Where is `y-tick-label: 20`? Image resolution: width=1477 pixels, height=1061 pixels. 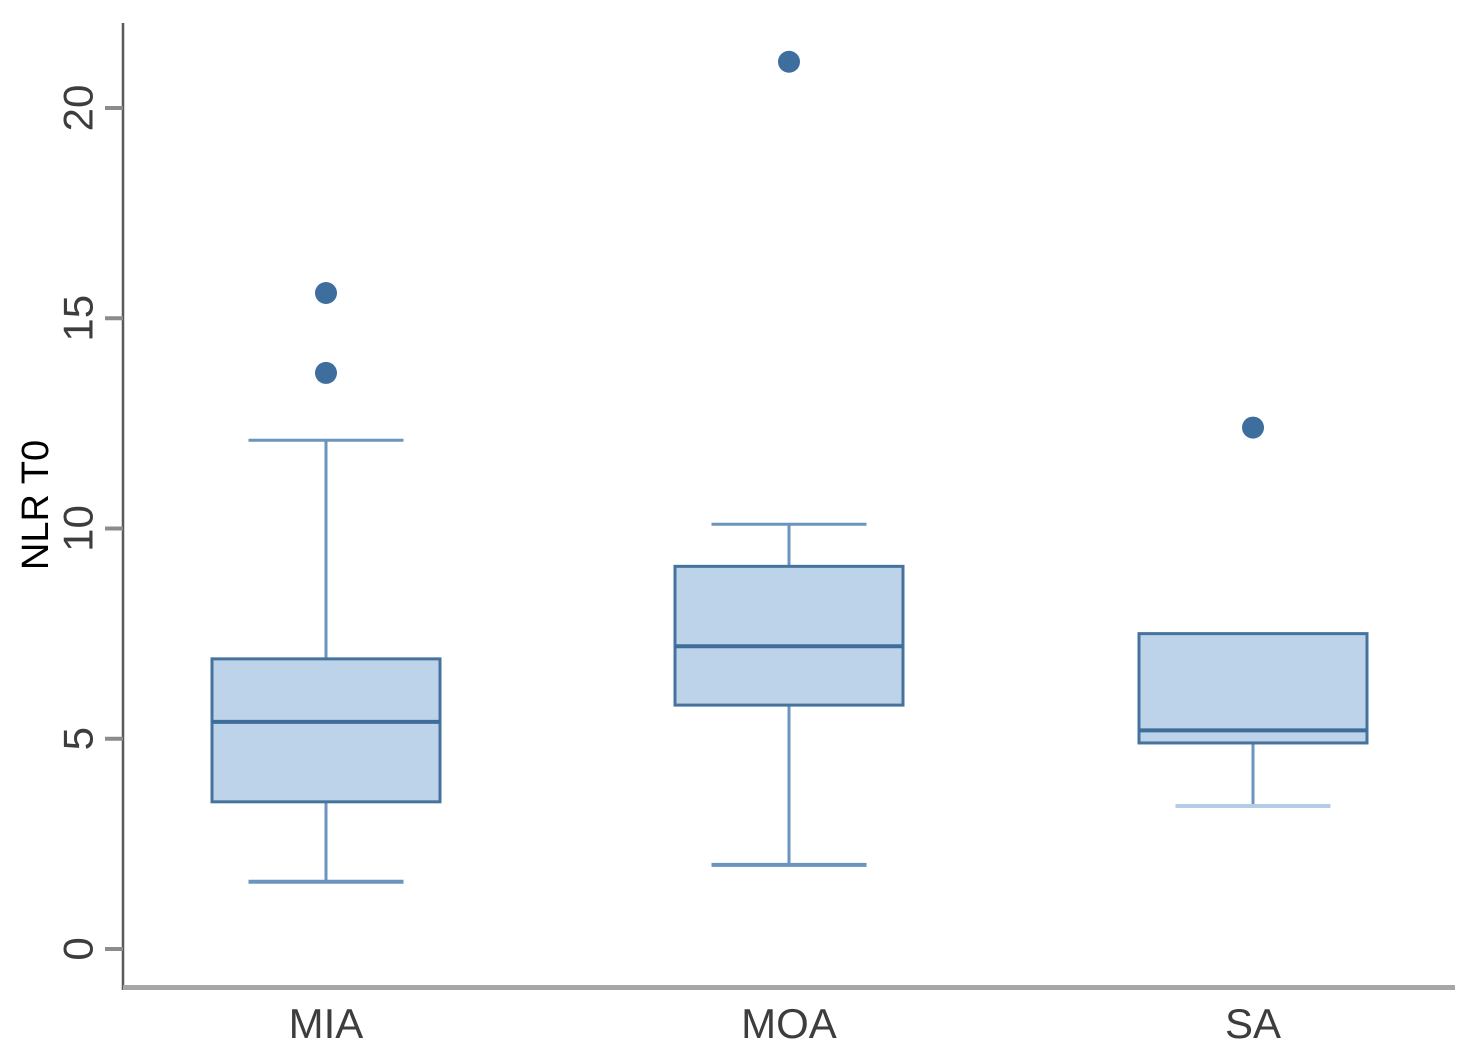 y-tick-label: 20 is located at coordinates (78, 108).